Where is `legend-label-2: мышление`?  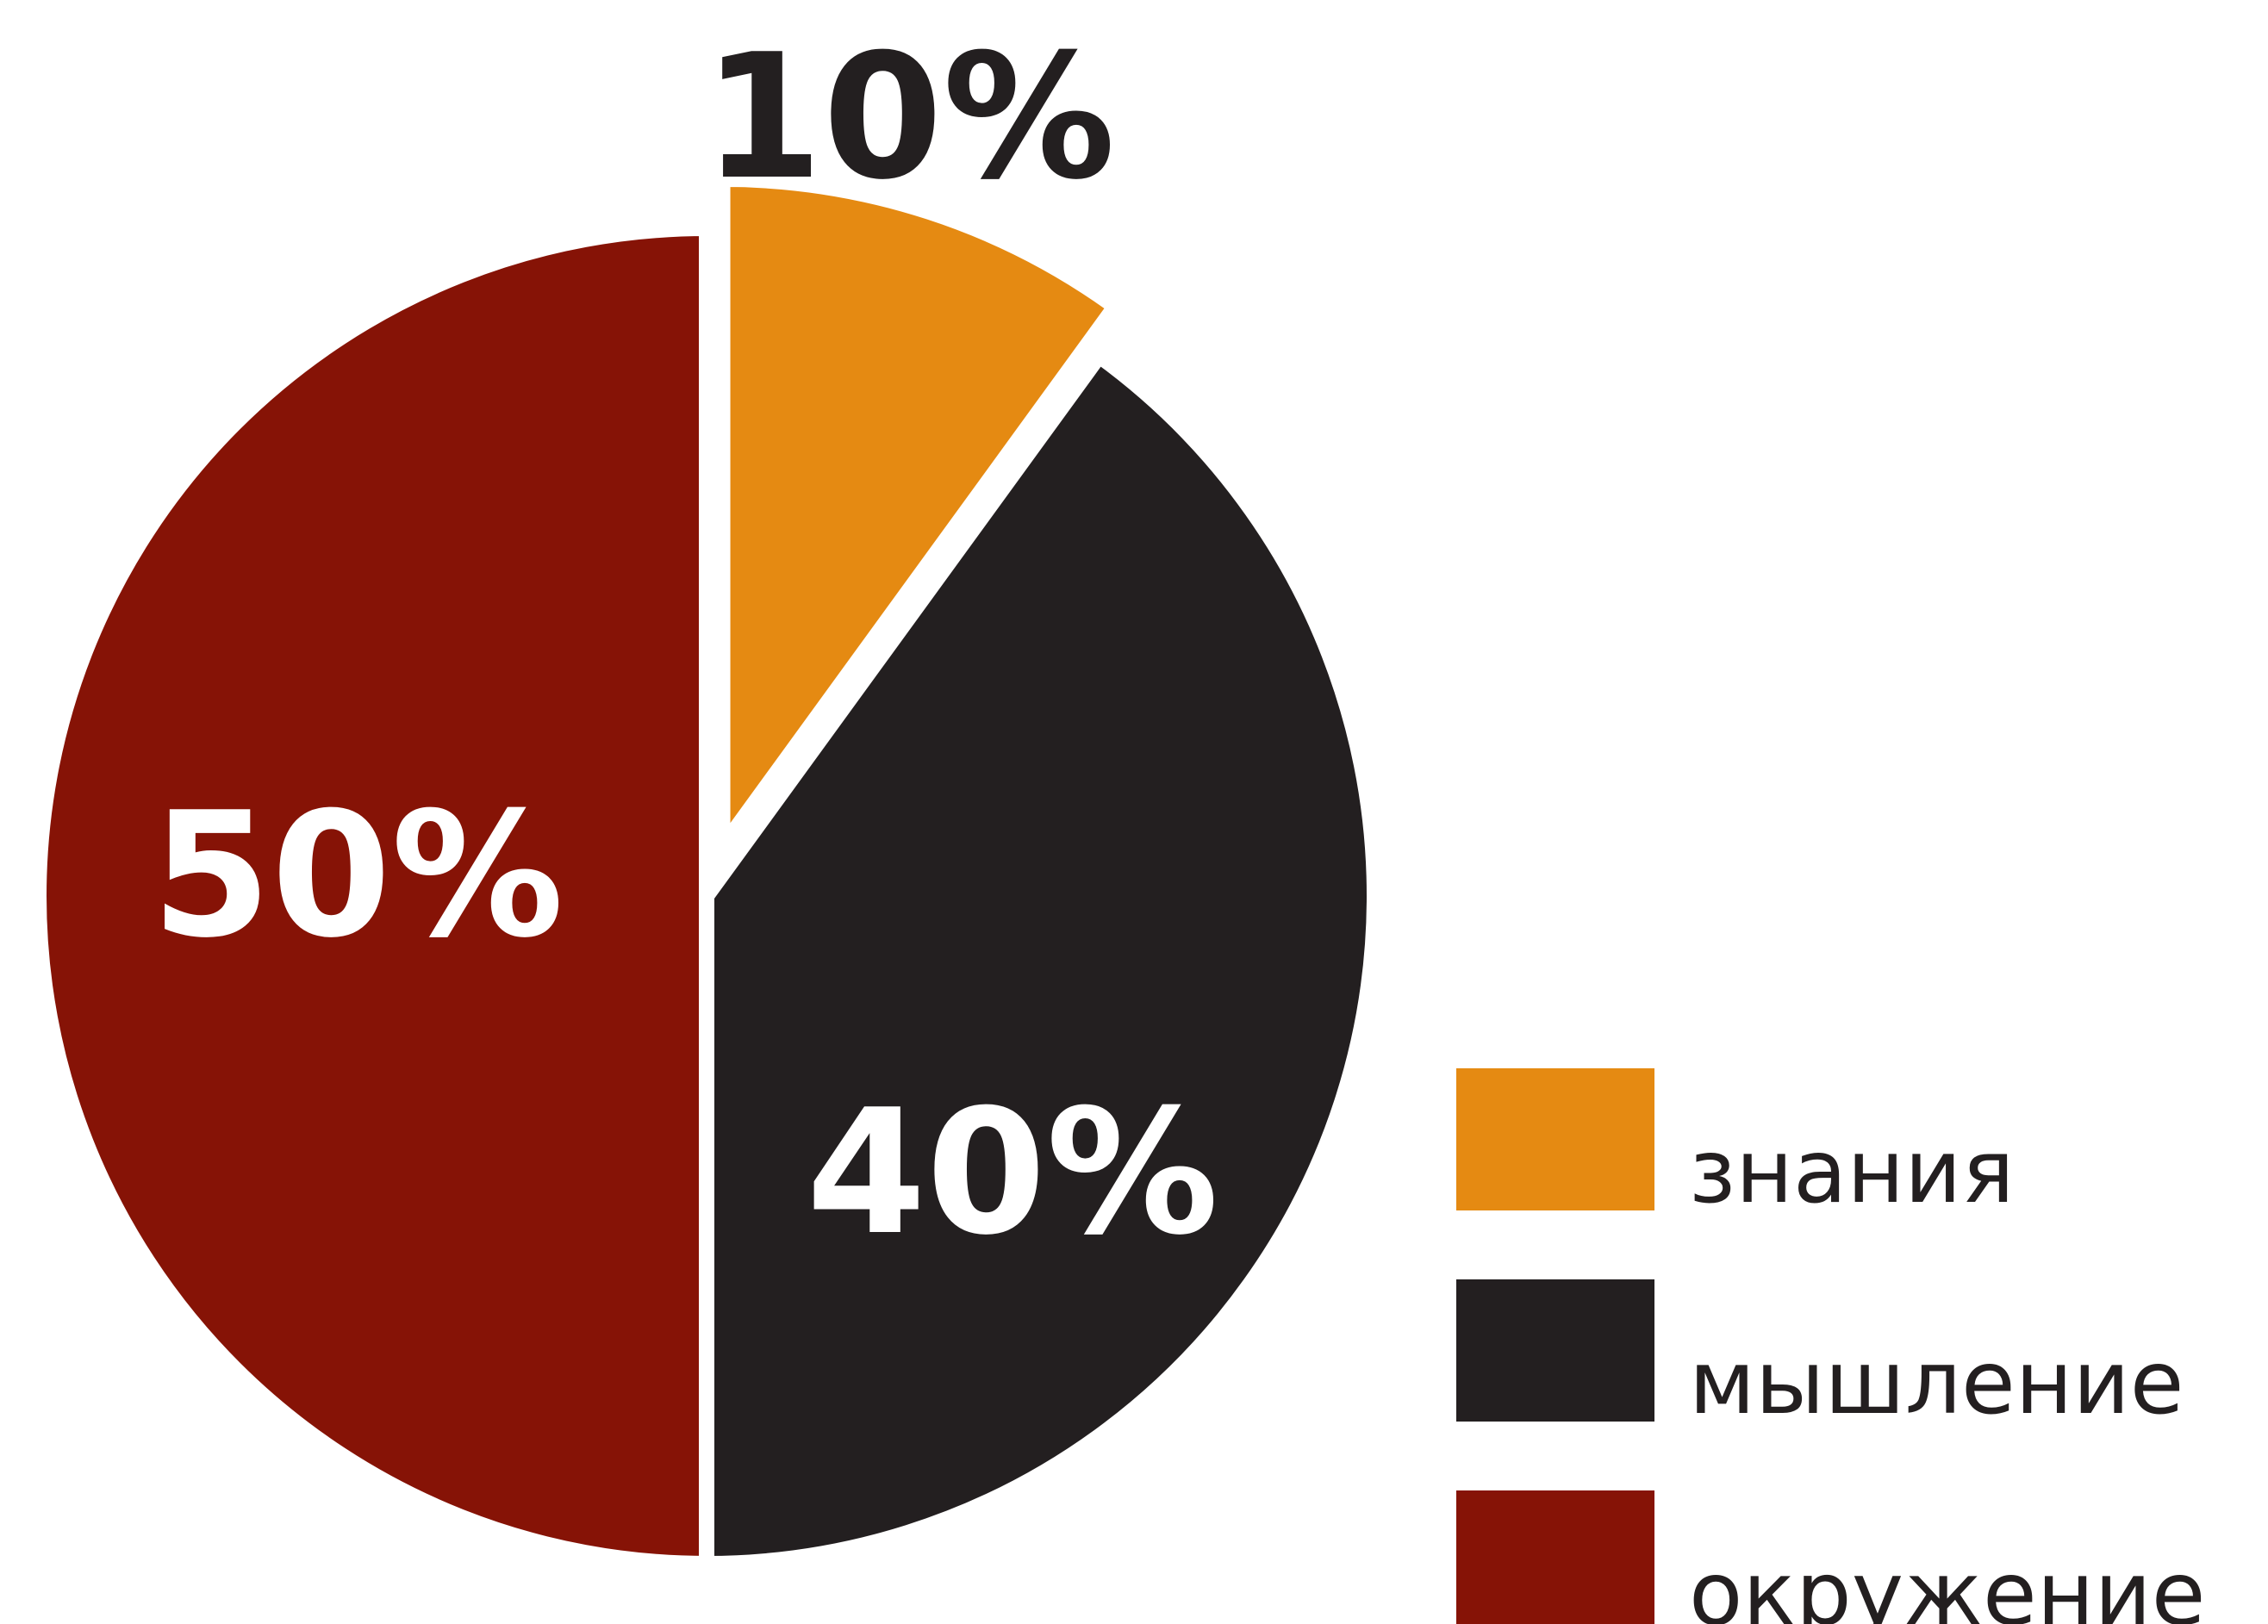
legend-label-2: мышление is located at coordinates (1937, 1383).